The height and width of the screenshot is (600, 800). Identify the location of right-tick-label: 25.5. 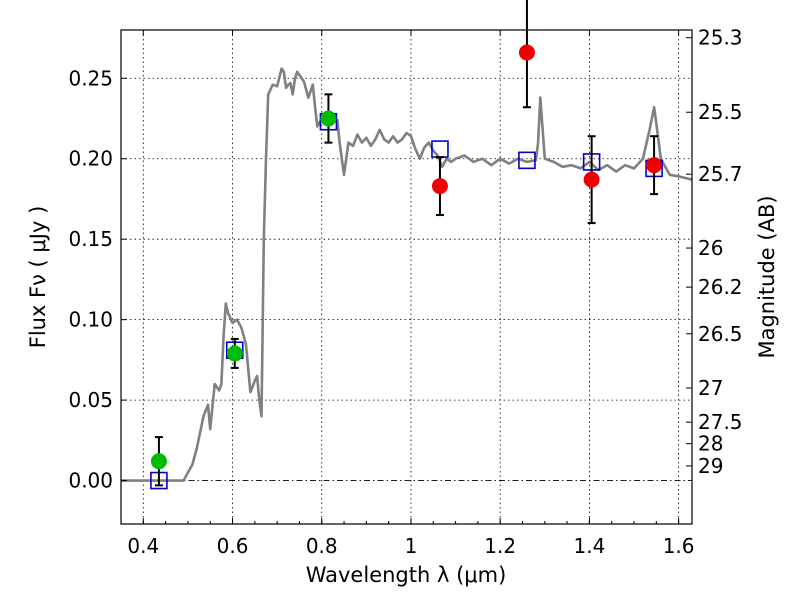
(720, 112).